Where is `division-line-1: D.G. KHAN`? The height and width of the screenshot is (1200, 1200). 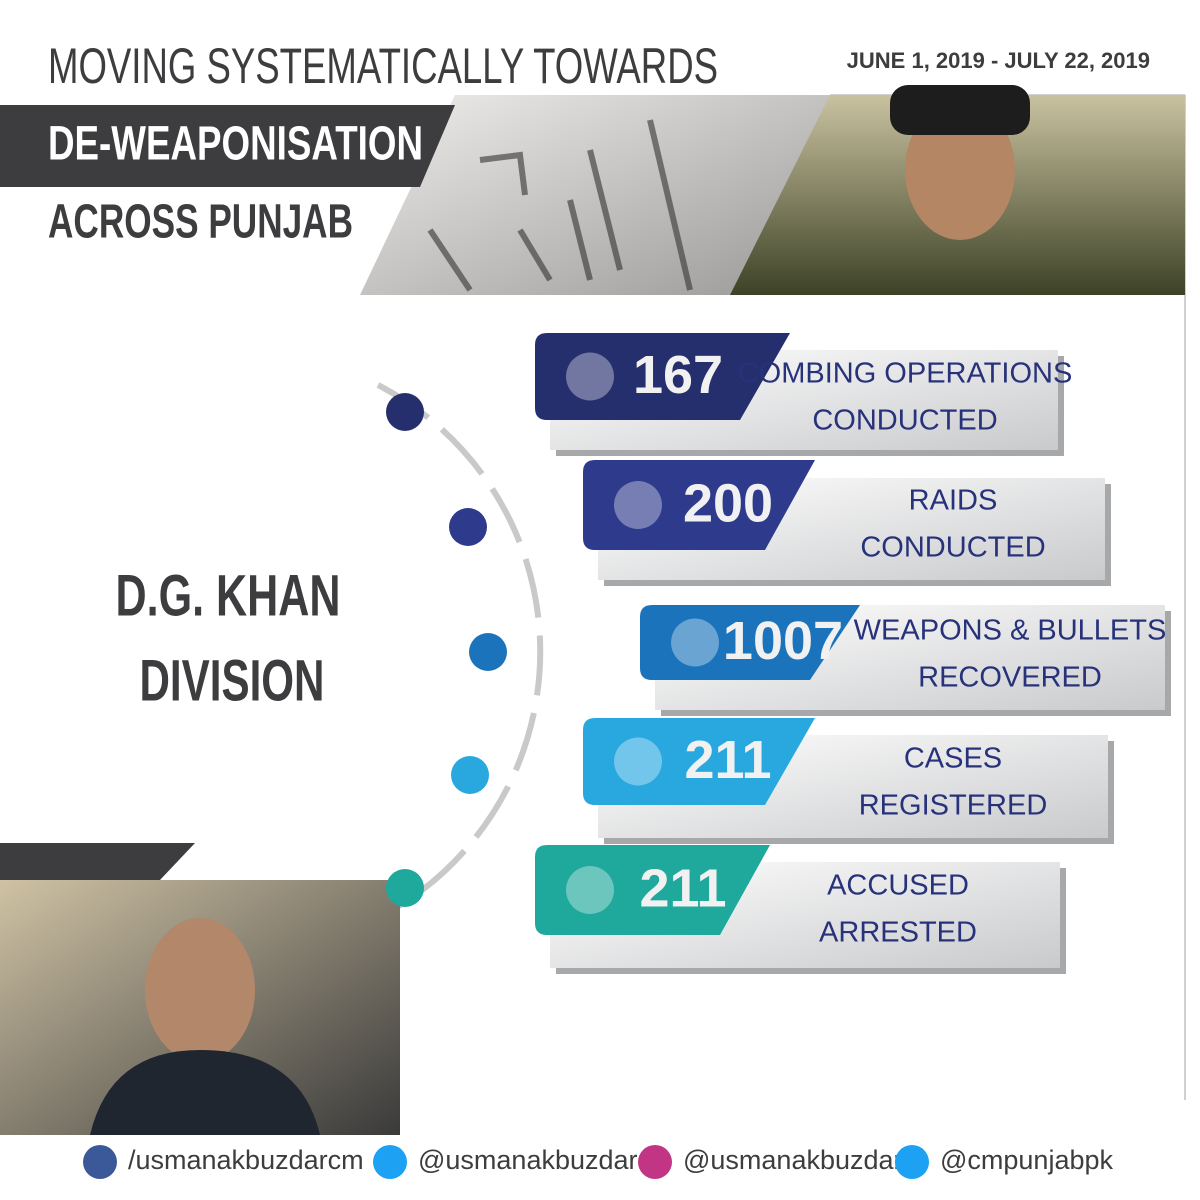
division-line-1: D.G. KHAN is located at coordinates (228, 595).